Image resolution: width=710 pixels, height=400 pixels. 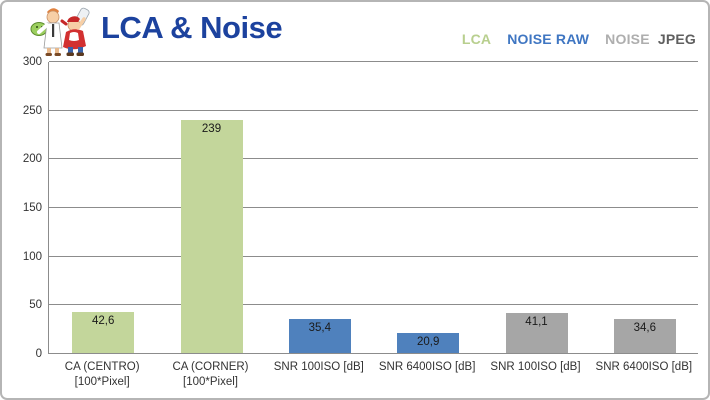 What do you see at coordinates (645, 328) in the screenshot?
I see `bar-value-label: 34,6` at bounding box center [645, 328].